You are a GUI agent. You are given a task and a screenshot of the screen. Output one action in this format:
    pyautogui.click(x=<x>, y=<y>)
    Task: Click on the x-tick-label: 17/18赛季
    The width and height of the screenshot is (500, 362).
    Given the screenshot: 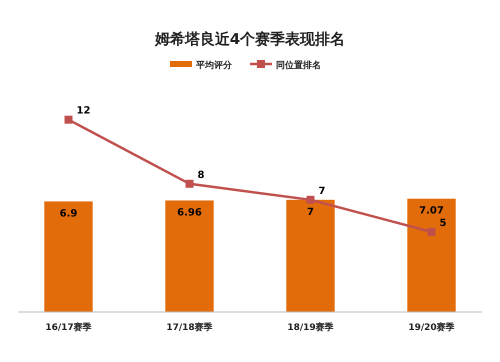 What is the action you would take?
    pyautogui.click(x=190, y=327)
    